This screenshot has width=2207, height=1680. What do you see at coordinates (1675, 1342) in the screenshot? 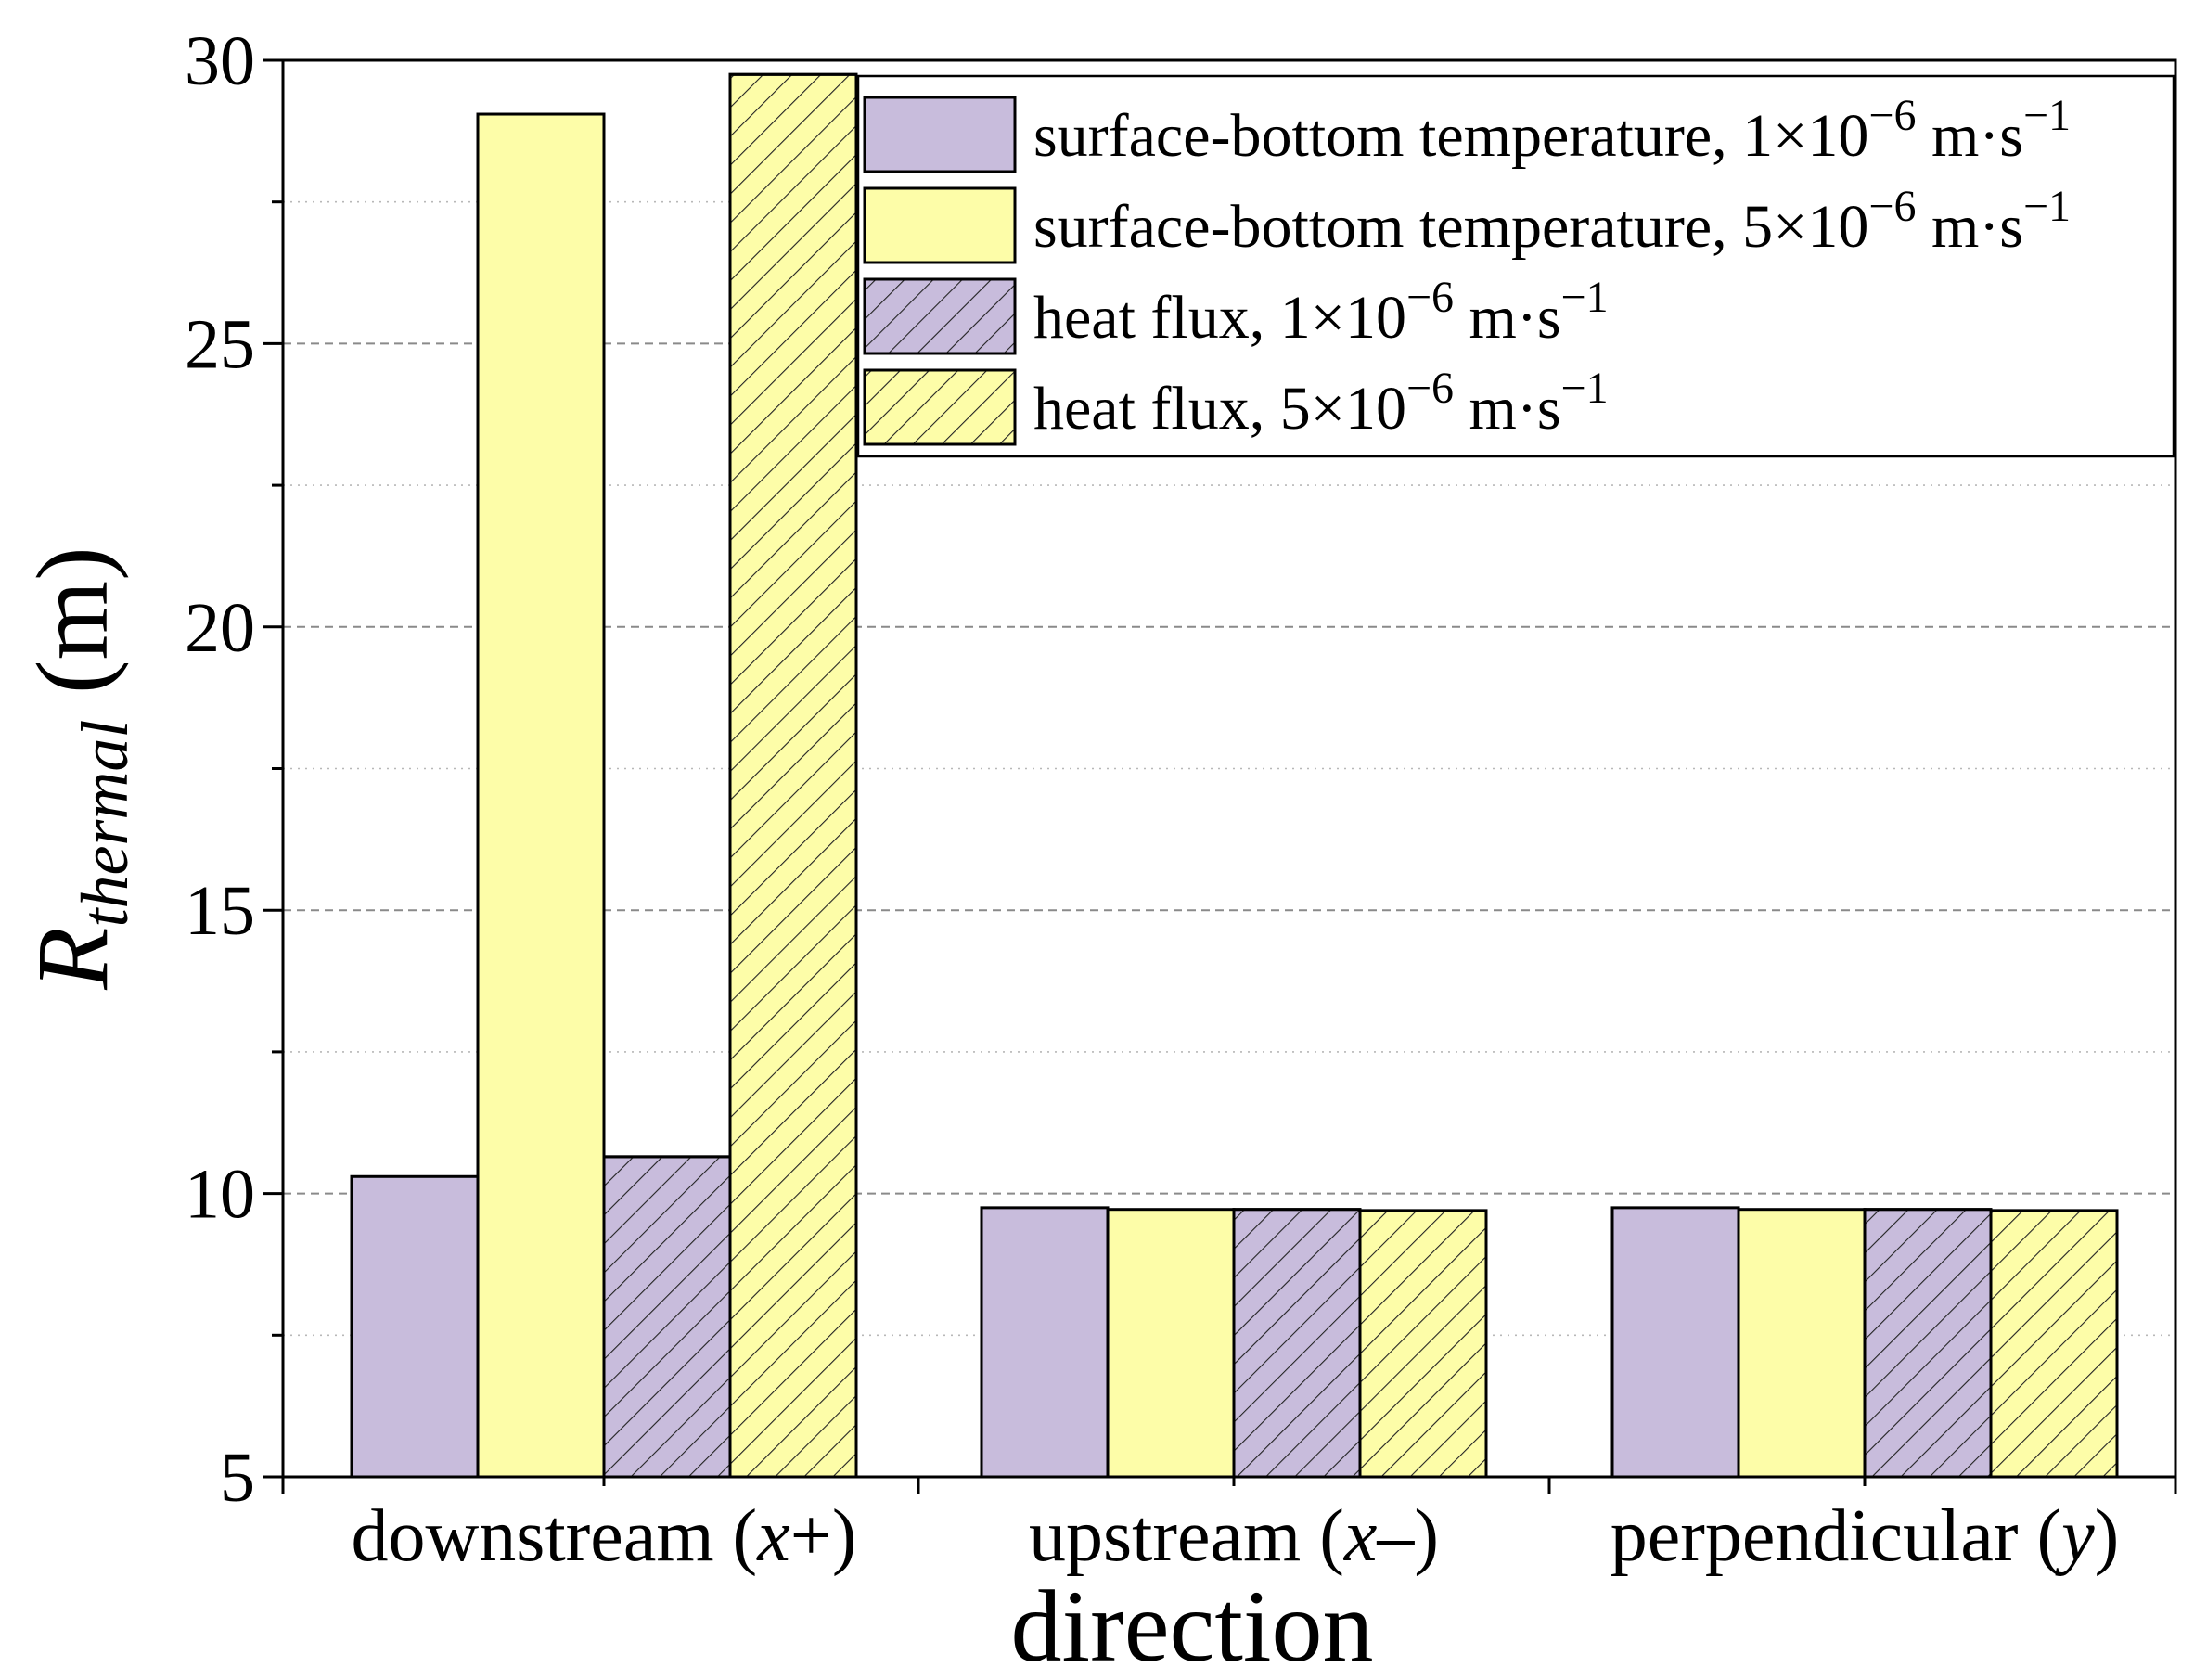
I see `bar-s1-c3` at bounding box center [1675, 1342].